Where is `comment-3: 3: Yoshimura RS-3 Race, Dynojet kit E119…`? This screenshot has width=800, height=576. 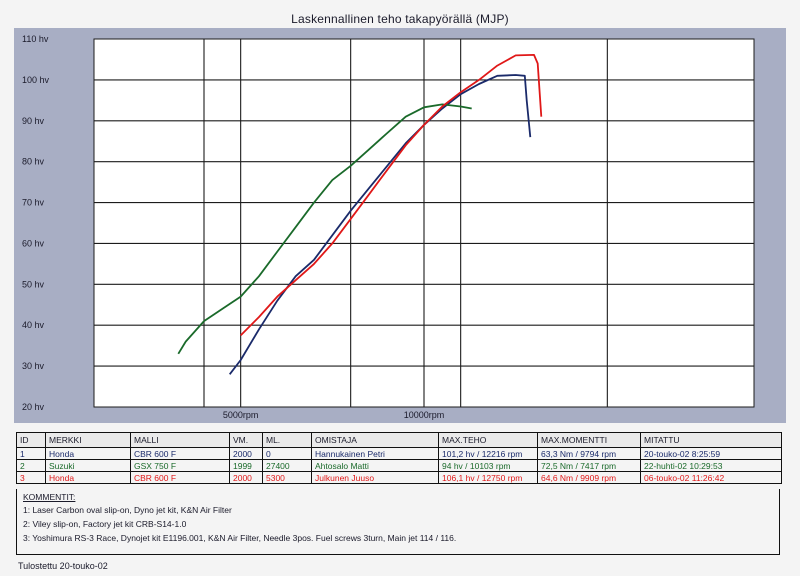 comment-3: 3: Yoshimura RS-3 Race, Dynojet kit E119… is located at coordinates (240, 538).